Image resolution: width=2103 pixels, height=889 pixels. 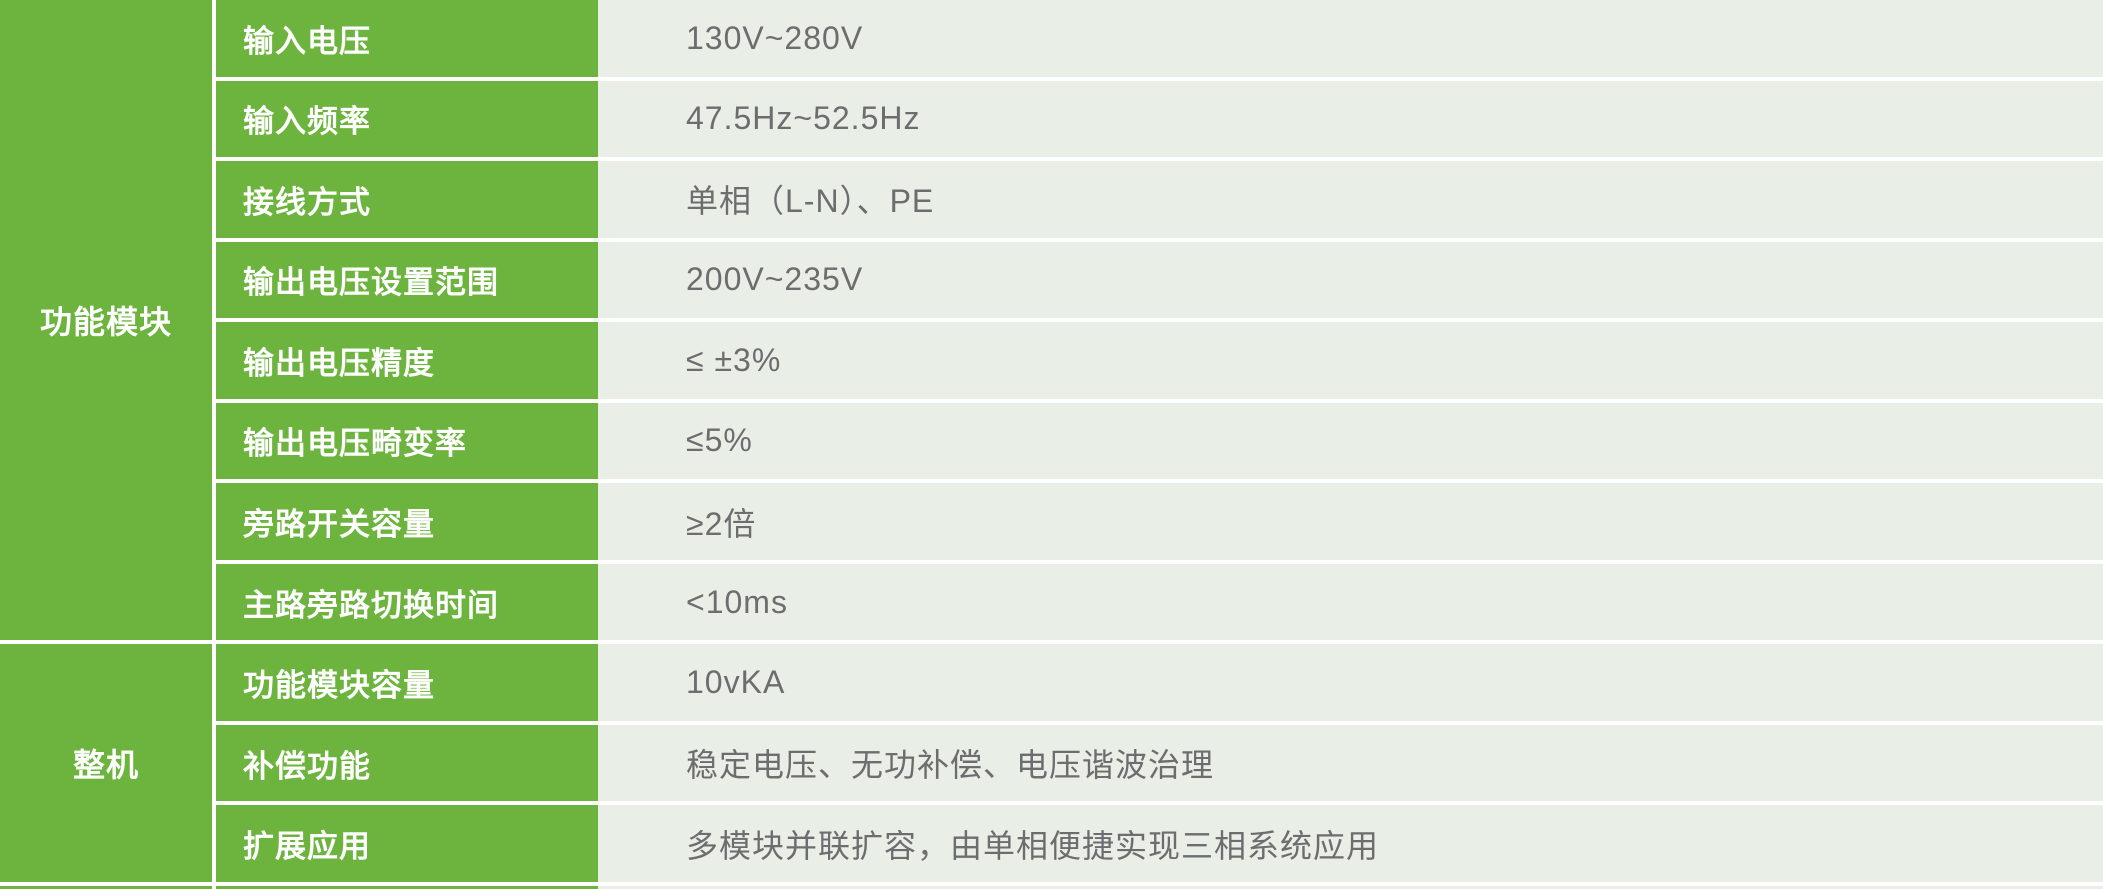 I want to click on group-label: 功能模块, so click(x=105, y=322).